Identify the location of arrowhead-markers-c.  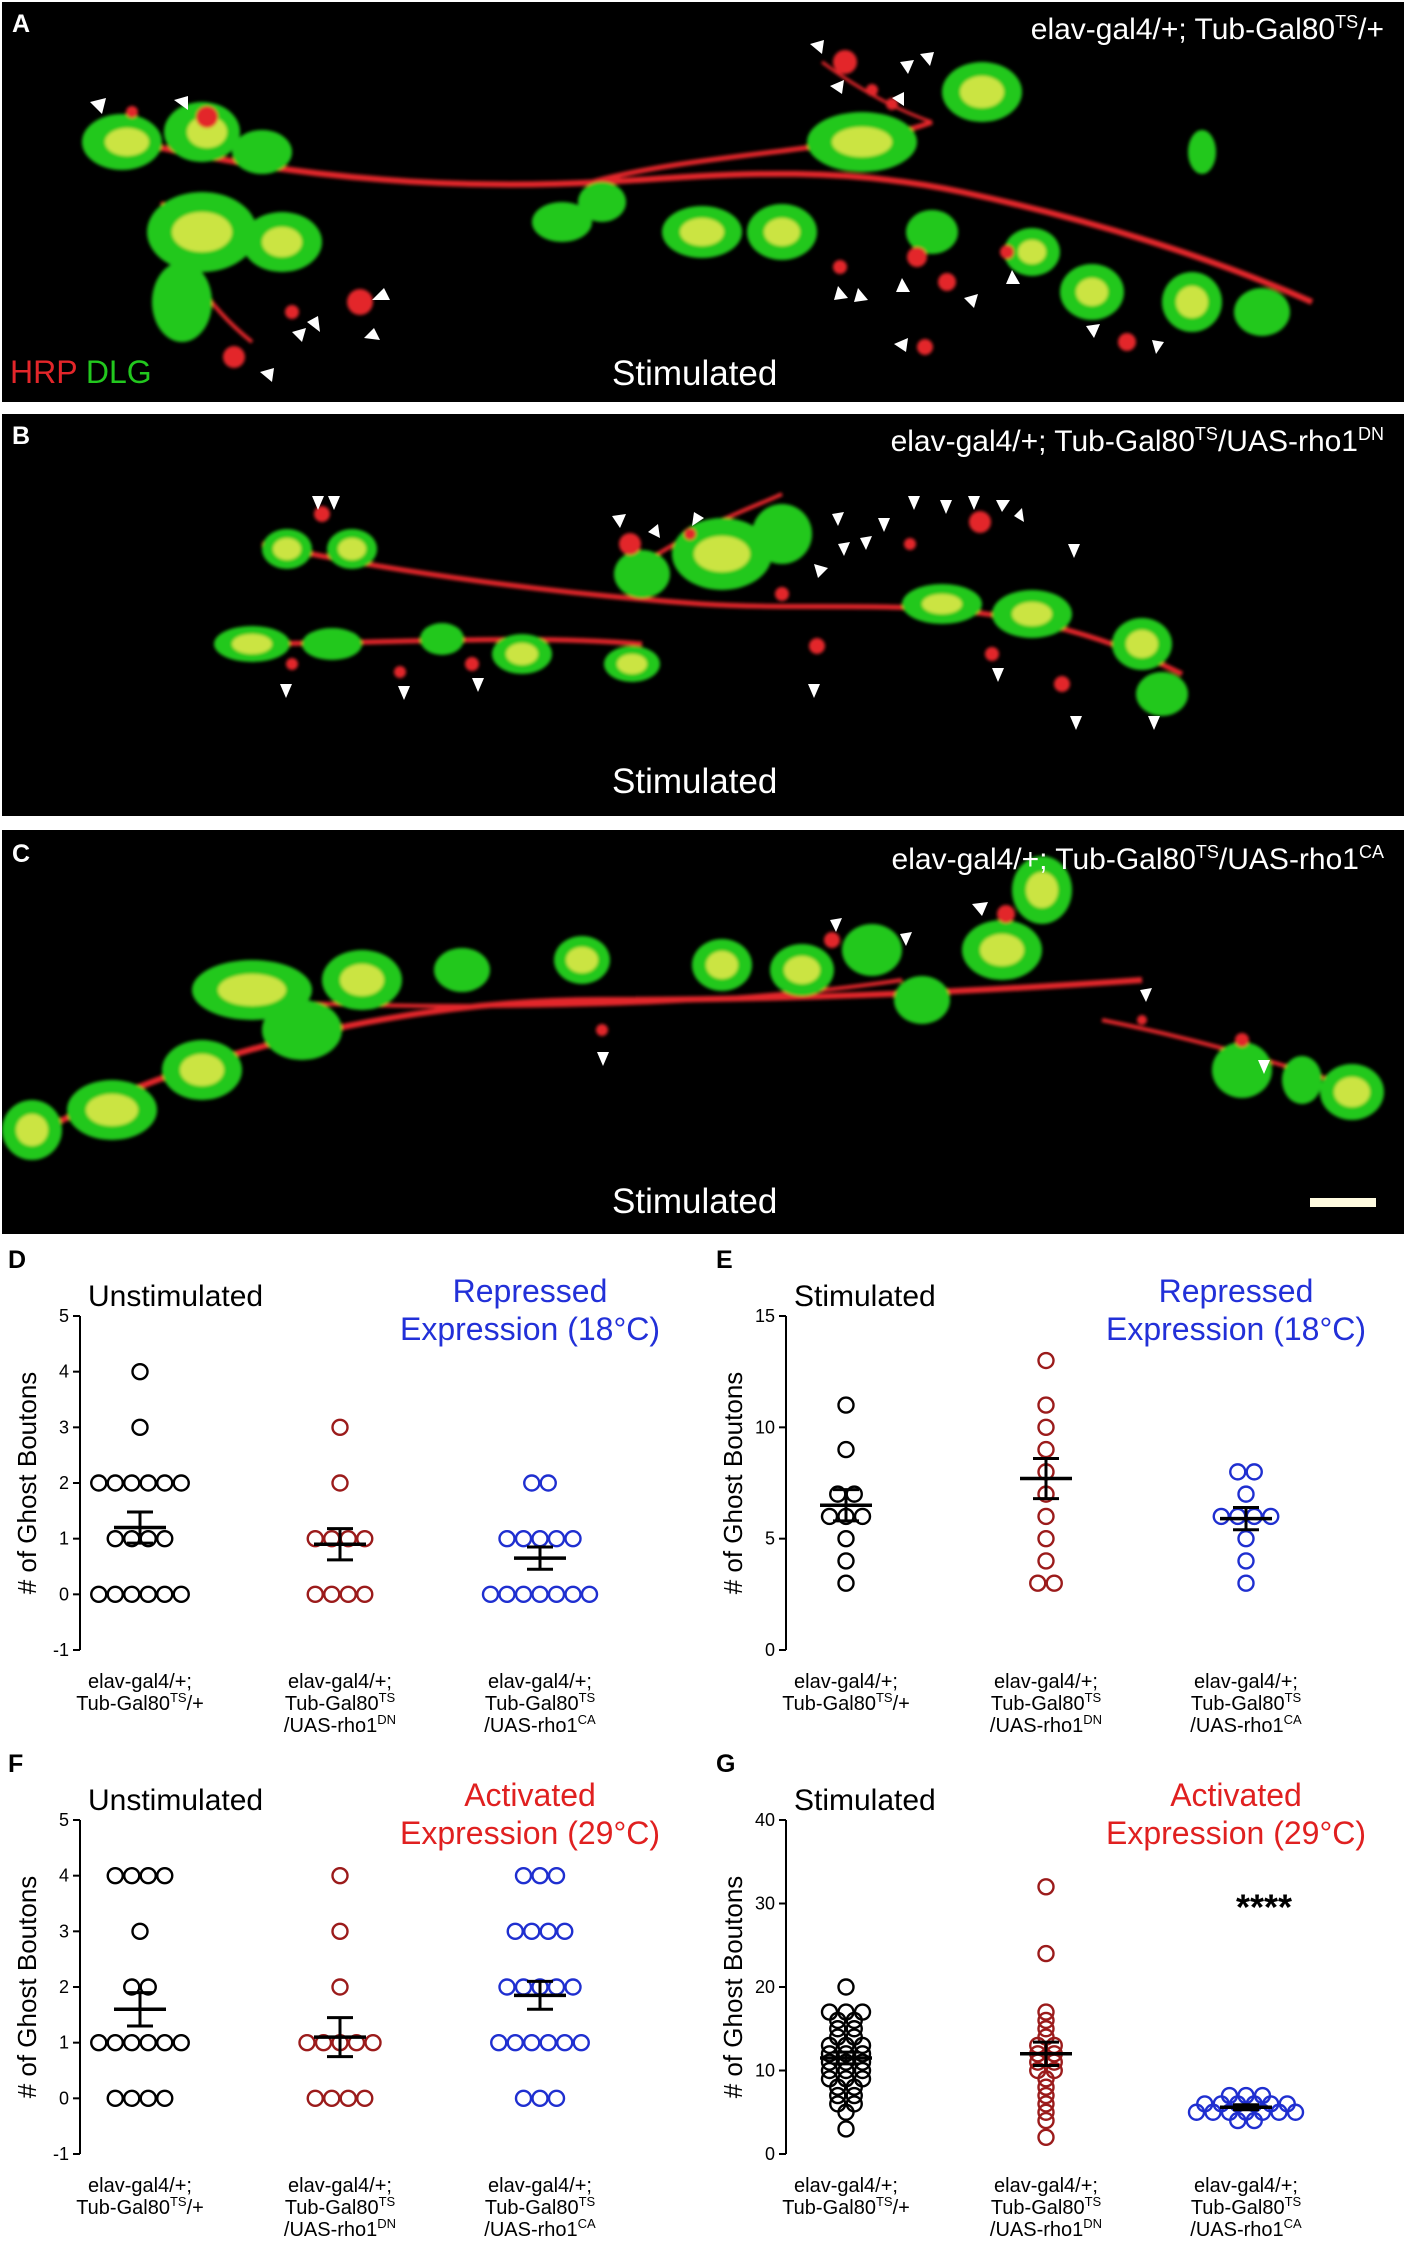
(933, 988).